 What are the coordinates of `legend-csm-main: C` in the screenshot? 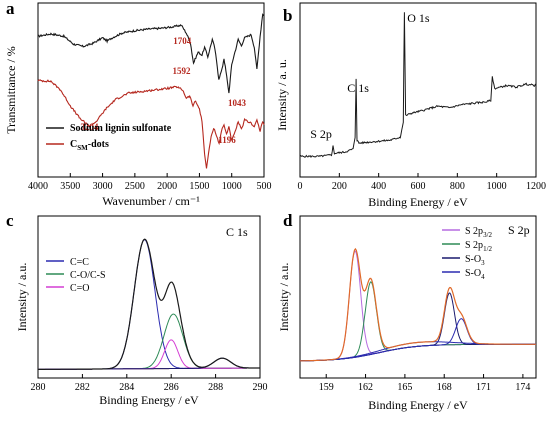 It's located at (73, 144).